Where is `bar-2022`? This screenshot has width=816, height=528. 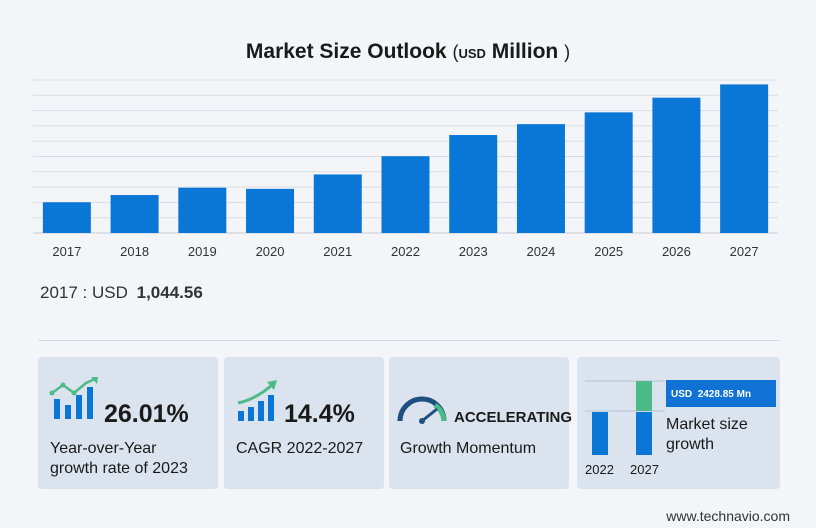
bar-2022 is located at coordinates (405, 194).